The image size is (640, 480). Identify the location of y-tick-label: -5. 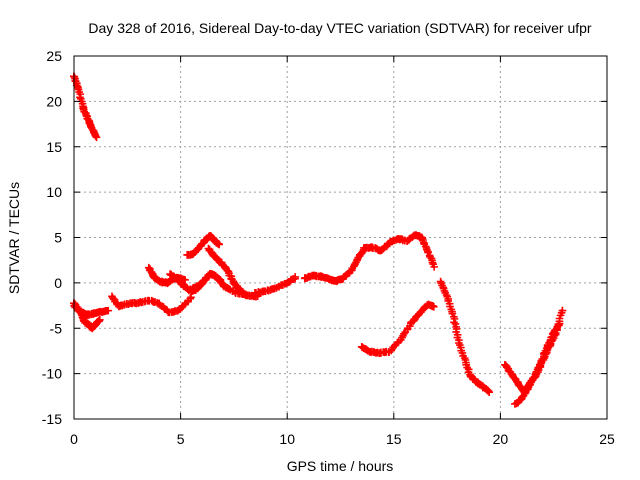
(56, 328).